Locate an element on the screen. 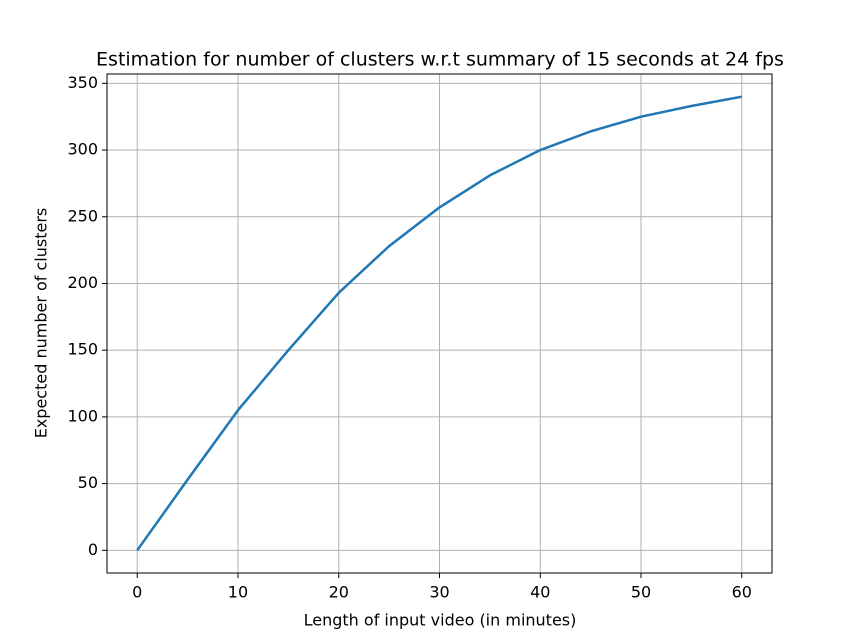  y-tick-label: 0 is located at coordinates (93, 549).